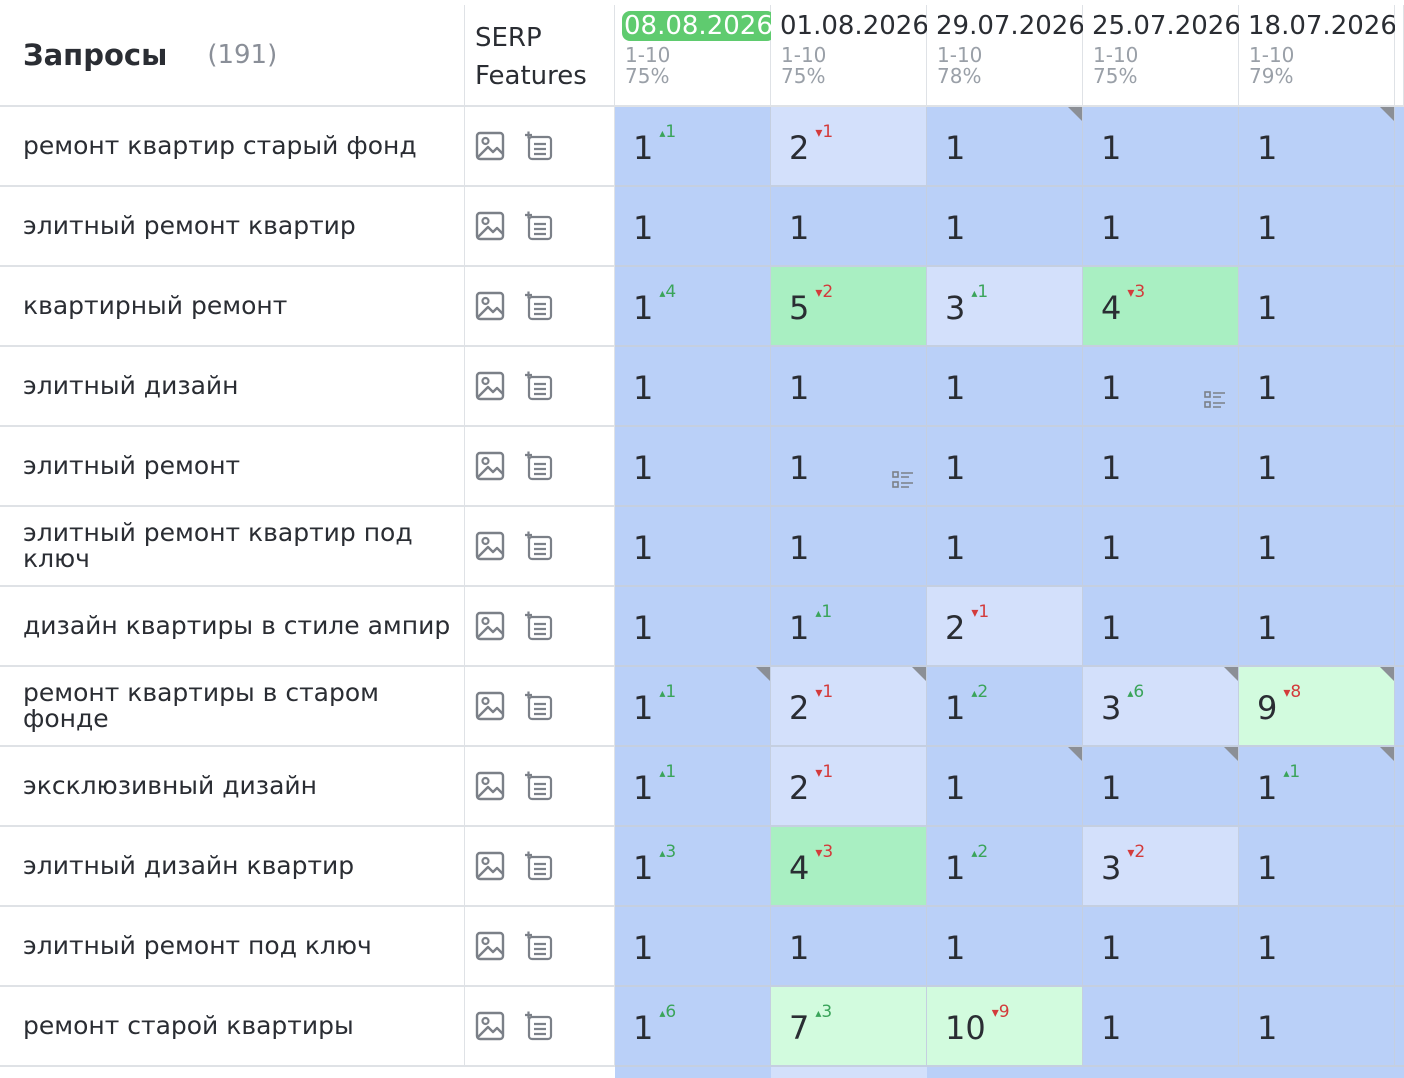 Image resolution: width=1404 pixels, height=1078 pixels. Describe the element at coordinates (1006, 56) in the screenshot. I see `date-column-header: 29.07.2026 1-10 78%` at that location.